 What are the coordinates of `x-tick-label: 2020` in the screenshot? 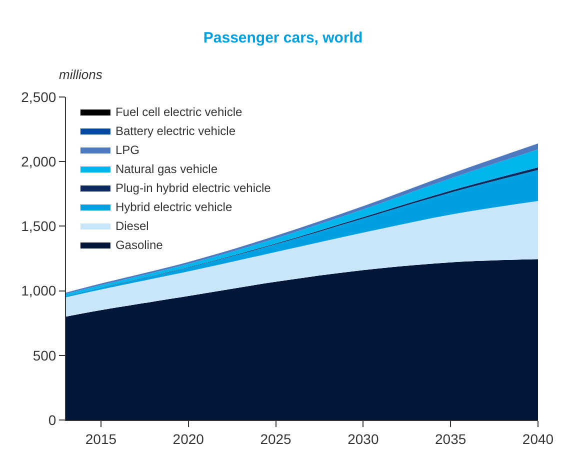 It's located at (188, 438).